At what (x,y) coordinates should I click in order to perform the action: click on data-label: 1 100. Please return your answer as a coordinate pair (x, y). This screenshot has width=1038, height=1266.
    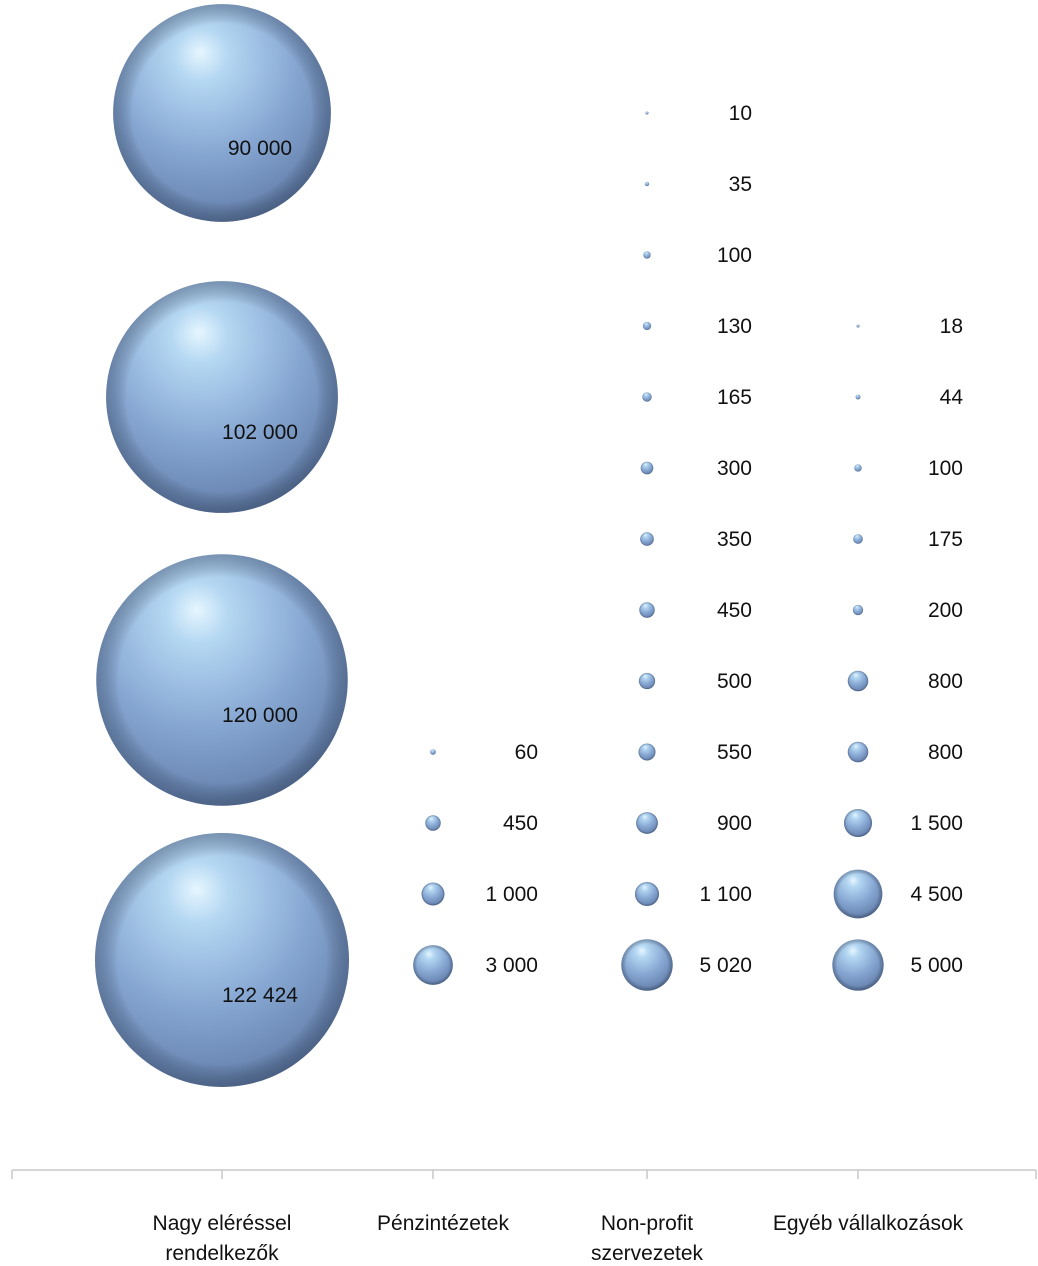
    Looking at the image, I should click on (725, 894).